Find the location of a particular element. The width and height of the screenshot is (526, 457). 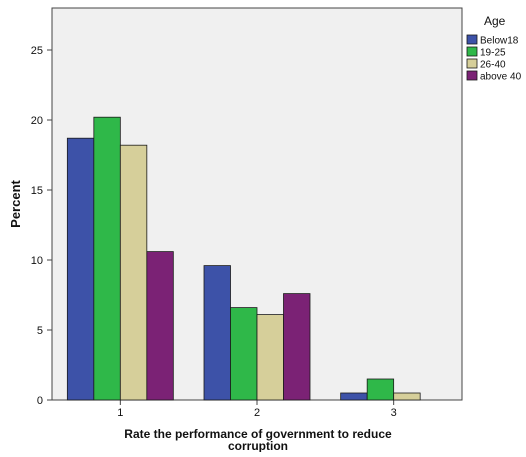

x-axis: 1 2 3 is located at coordinates (257, 409).